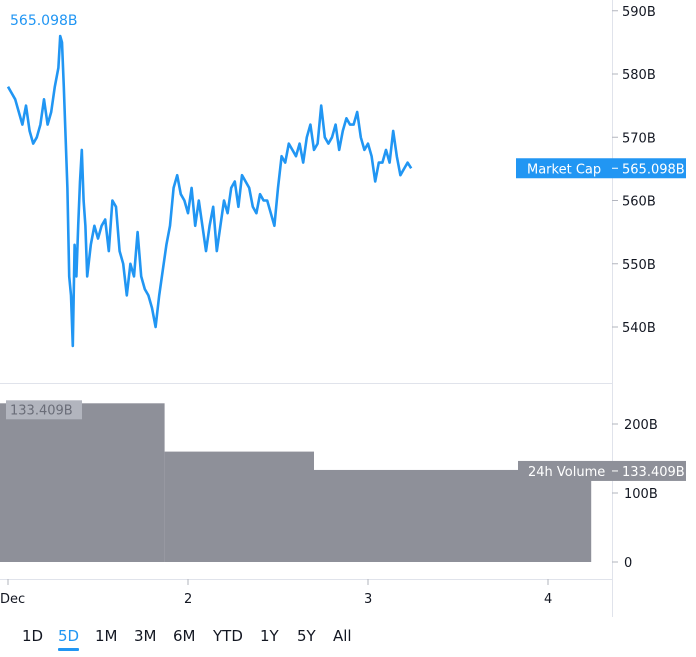 This screenshot has width=696, height=657. Describe the element at coordinates (33, 636) in the screenshot. I see `range-button-1d: 1D` at that location.